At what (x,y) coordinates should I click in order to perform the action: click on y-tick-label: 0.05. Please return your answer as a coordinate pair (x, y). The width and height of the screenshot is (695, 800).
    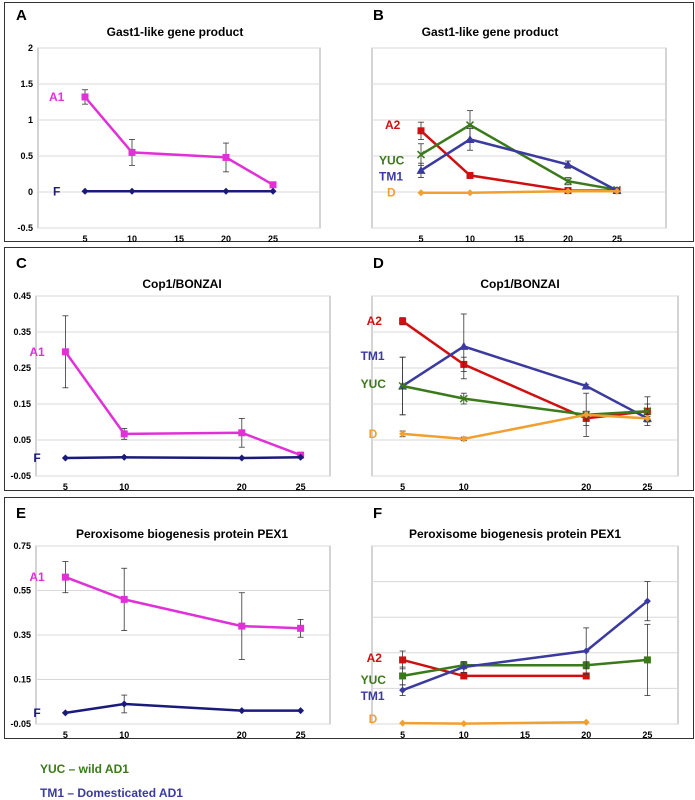
    Looking at the image, I should click on (22, 440).